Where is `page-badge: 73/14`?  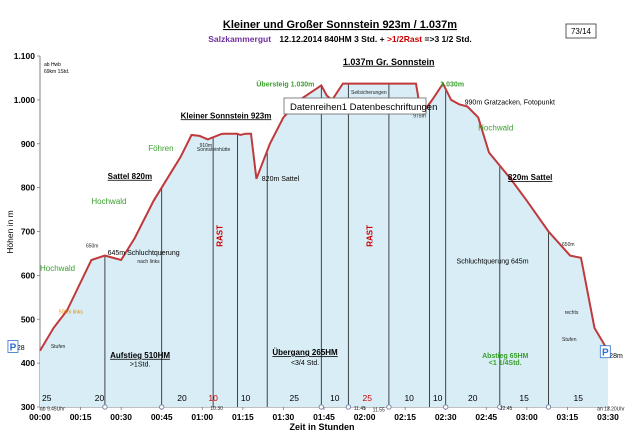 page-badge: 73/14 is located at coordinates (581, 31).